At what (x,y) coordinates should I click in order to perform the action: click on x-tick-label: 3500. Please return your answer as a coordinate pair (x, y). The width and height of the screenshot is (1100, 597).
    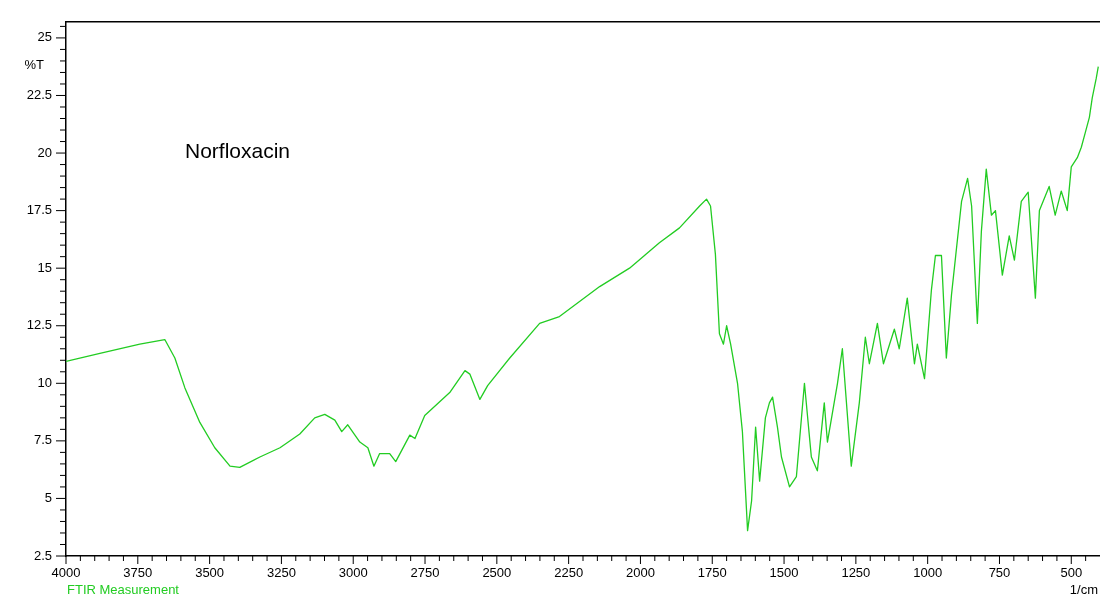
    Looking at the image, I should click on (210, 573).